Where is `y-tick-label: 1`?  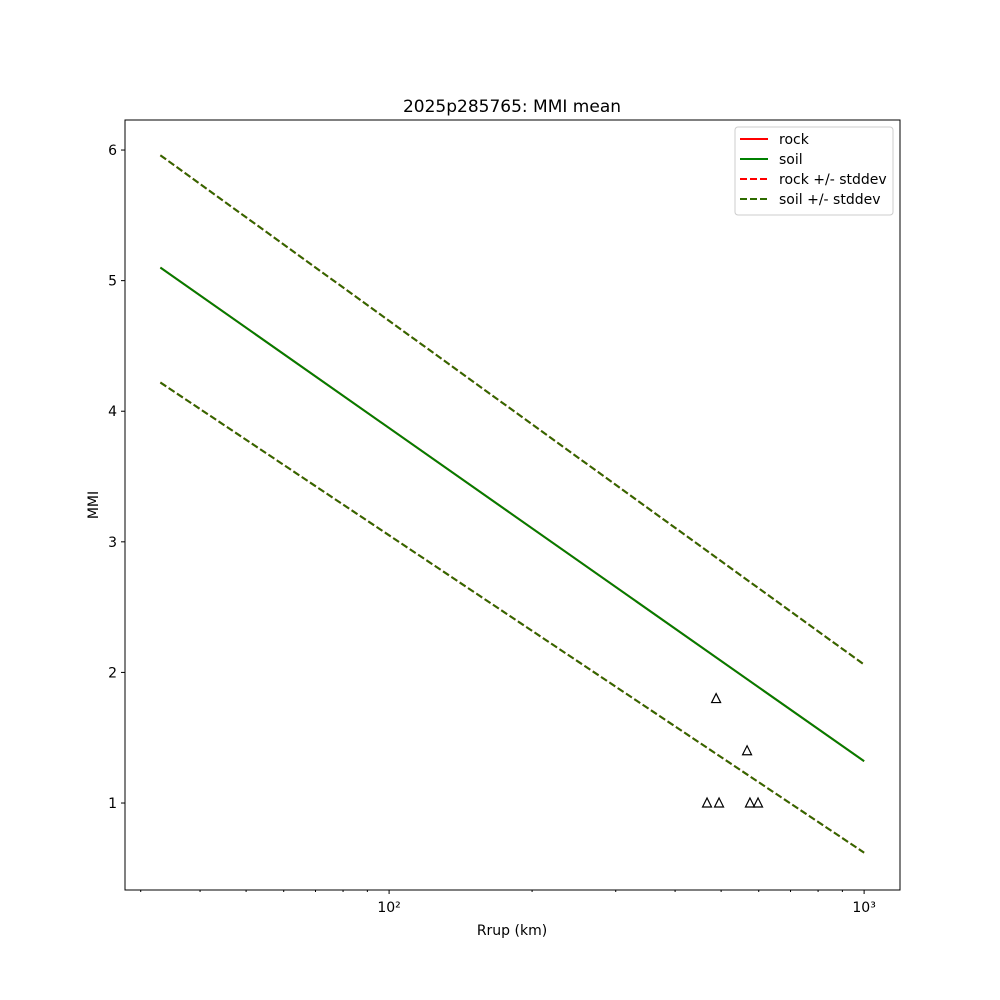 y-tick-label: 1 is located at coordinates (112, 804).